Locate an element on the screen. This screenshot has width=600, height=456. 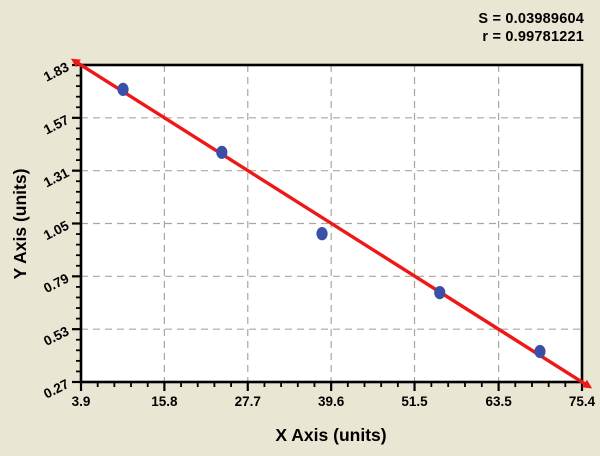
x-tick-label: 75.4 is located at coordinates (582, 401).